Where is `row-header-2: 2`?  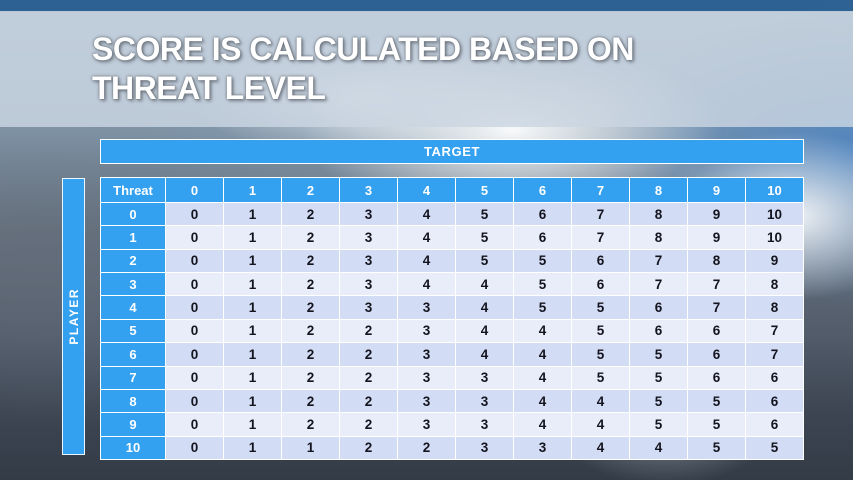 row-header-2: 2 is located at coordinates (133, 261).